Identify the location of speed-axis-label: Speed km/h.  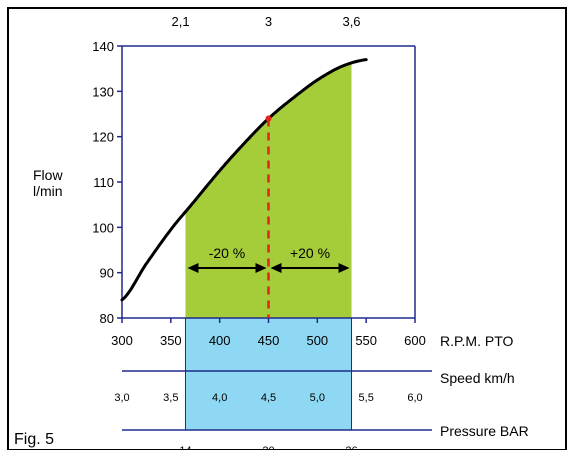
(477, 378).